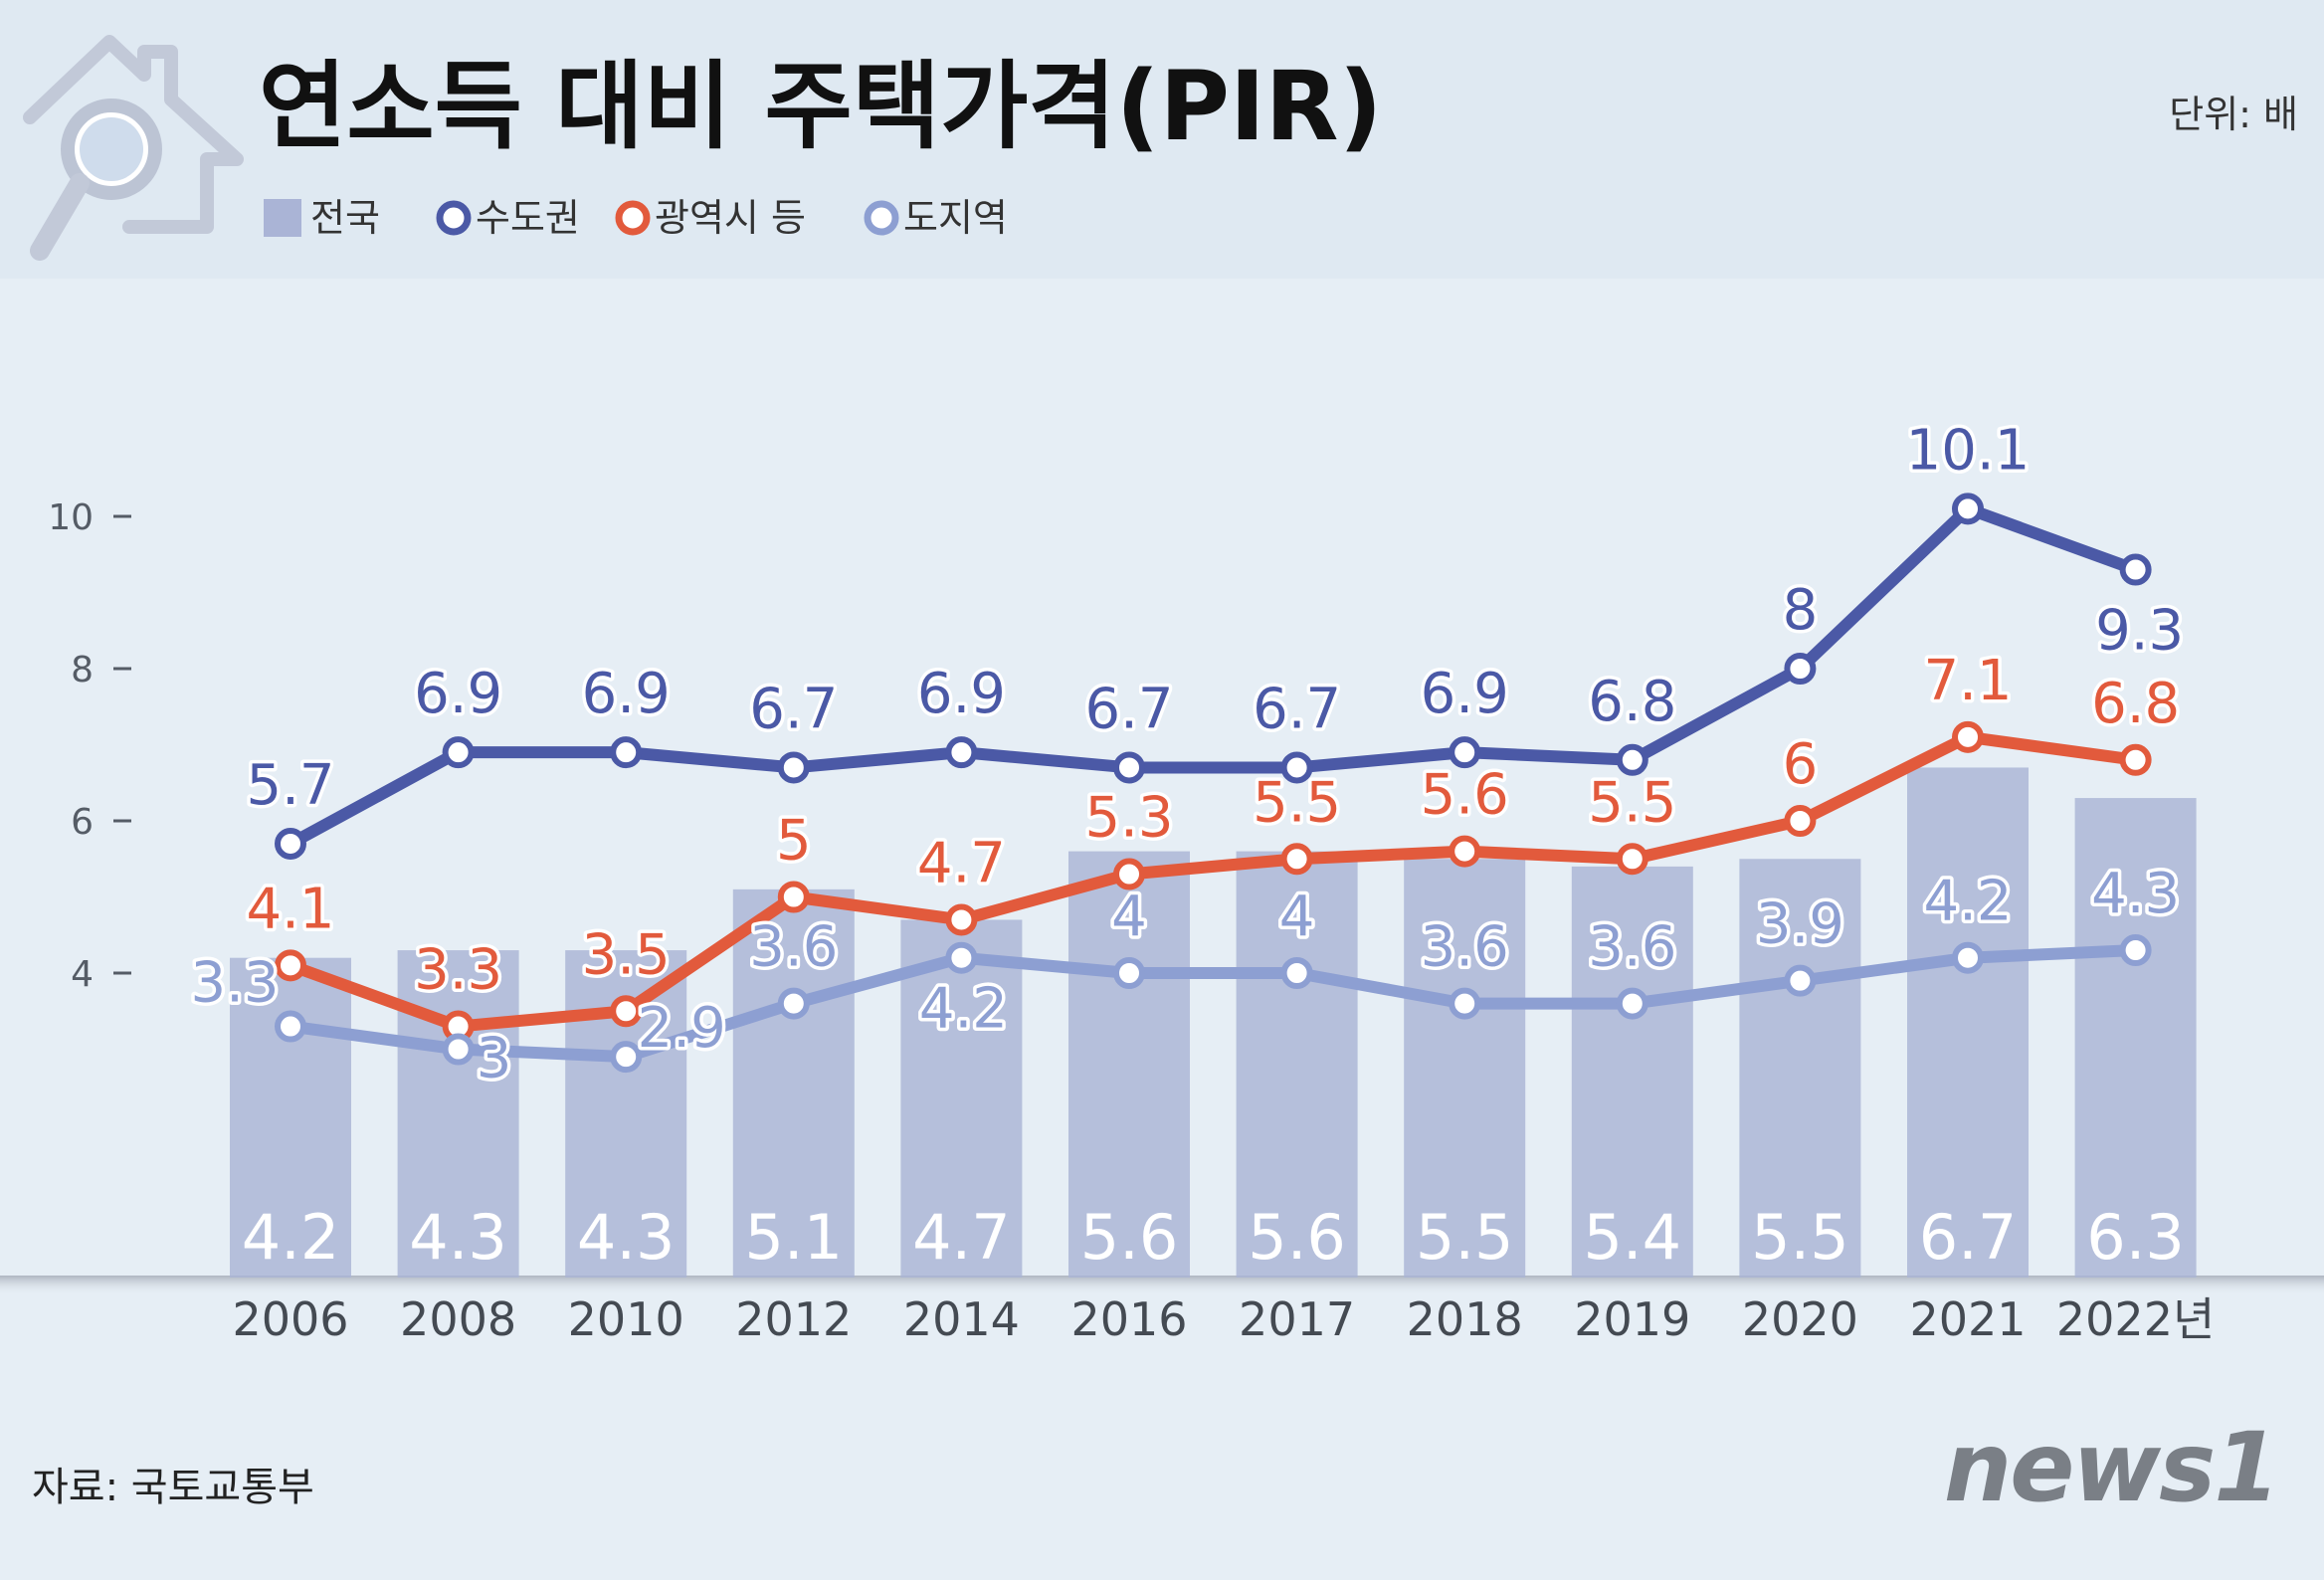 Image resolution: width=2324 pixels, height=1580 pixels. I want to click on bar-value-label: 6.3, so click(2135, 1237).